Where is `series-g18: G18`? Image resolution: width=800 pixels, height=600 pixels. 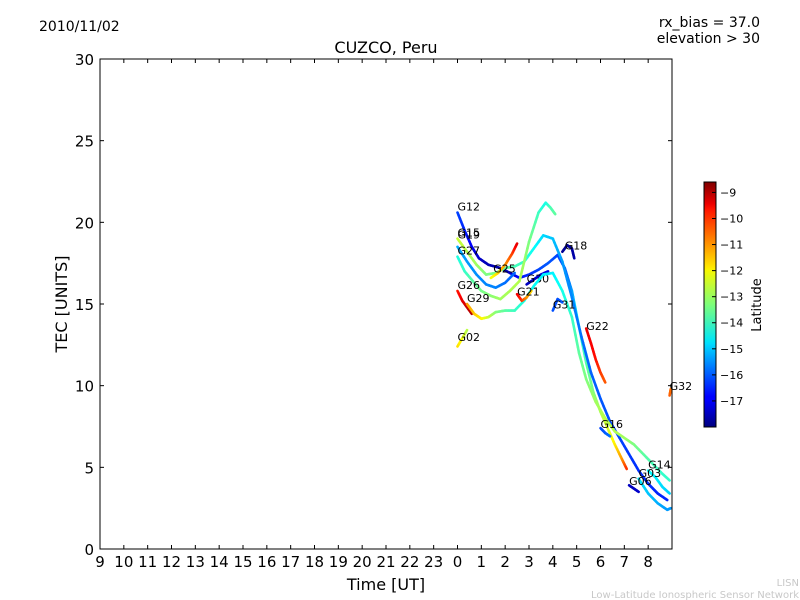 series-g18: G18 is located at coordinates (574, 250).